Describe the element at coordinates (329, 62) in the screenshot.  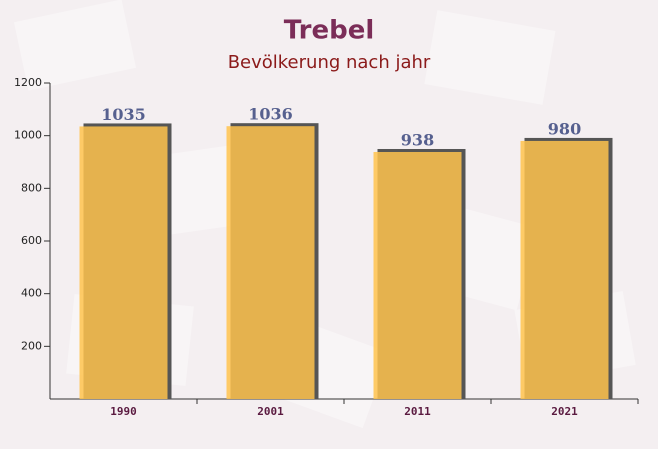
I see `chart-subtitle: Bevölkerung nach jahr` at that location.